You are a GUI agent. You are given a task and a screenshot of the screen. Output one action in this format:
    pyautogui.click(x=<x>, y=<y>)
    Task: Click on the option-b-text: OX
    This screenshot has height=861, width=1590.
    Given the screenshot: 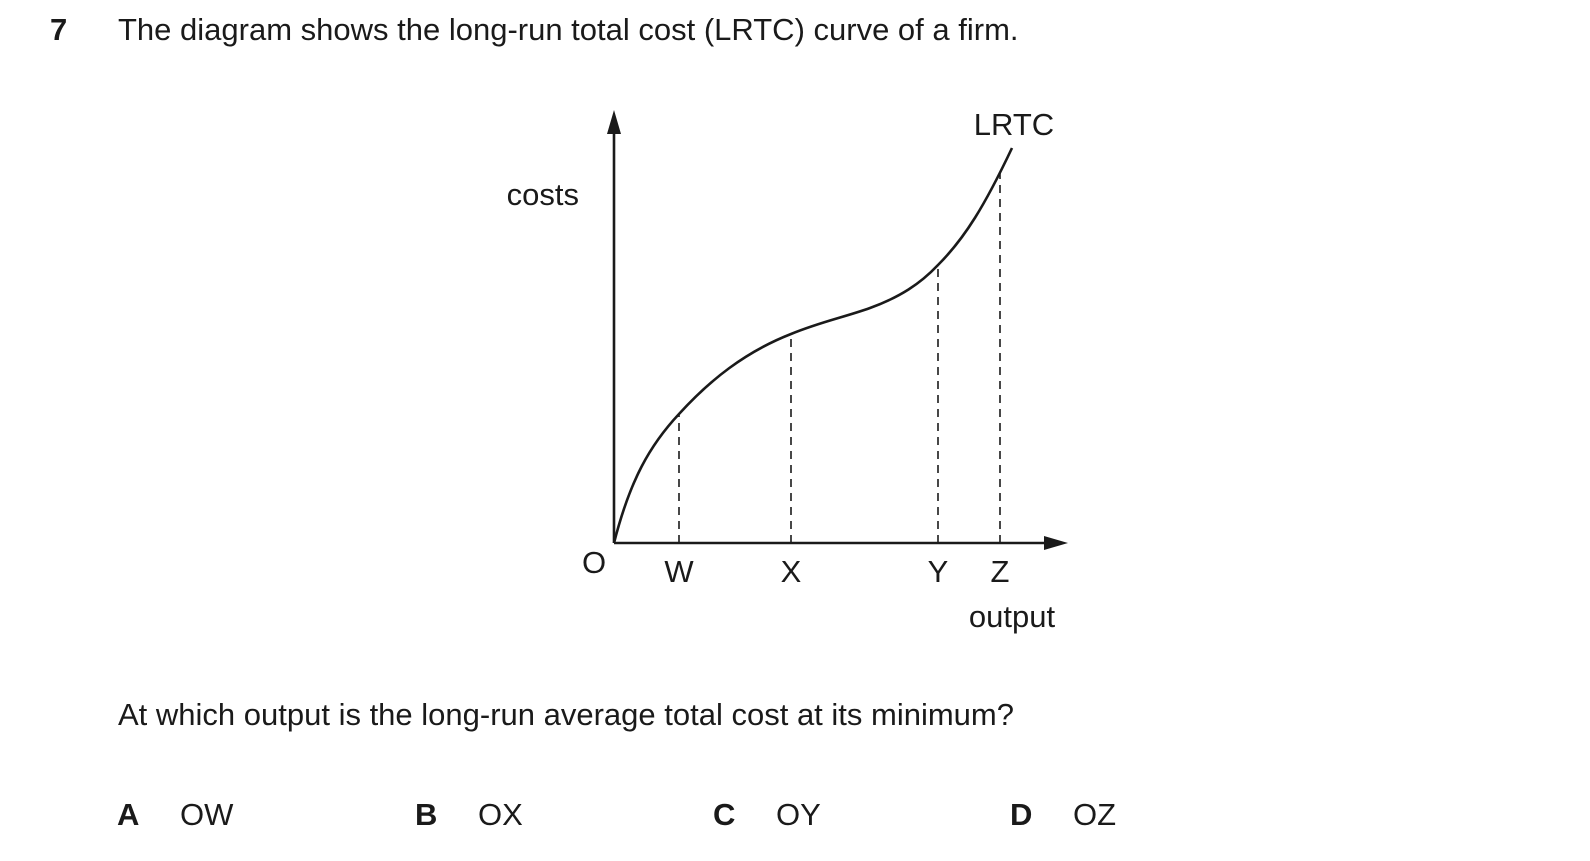 What is the action you would take?
    pyautogui.click(x=500, y=814)
    